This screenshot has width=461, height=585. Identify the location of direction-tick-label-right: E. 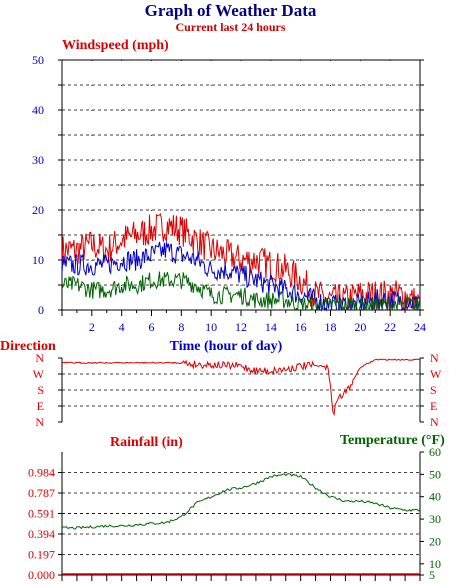
(433, 406).